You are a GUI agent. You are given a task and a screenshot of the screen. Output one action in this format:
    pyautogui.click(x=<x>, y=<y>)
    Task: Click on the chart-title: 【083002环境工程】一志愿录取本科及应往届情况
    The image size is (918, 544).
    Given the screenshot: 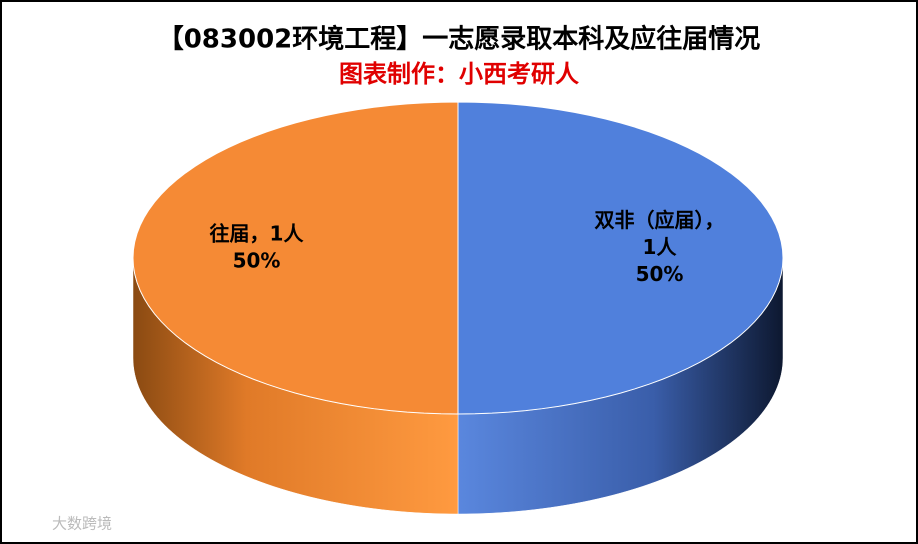 What is the action you would take?
    pyautogui.click(x=459, y=39)
    